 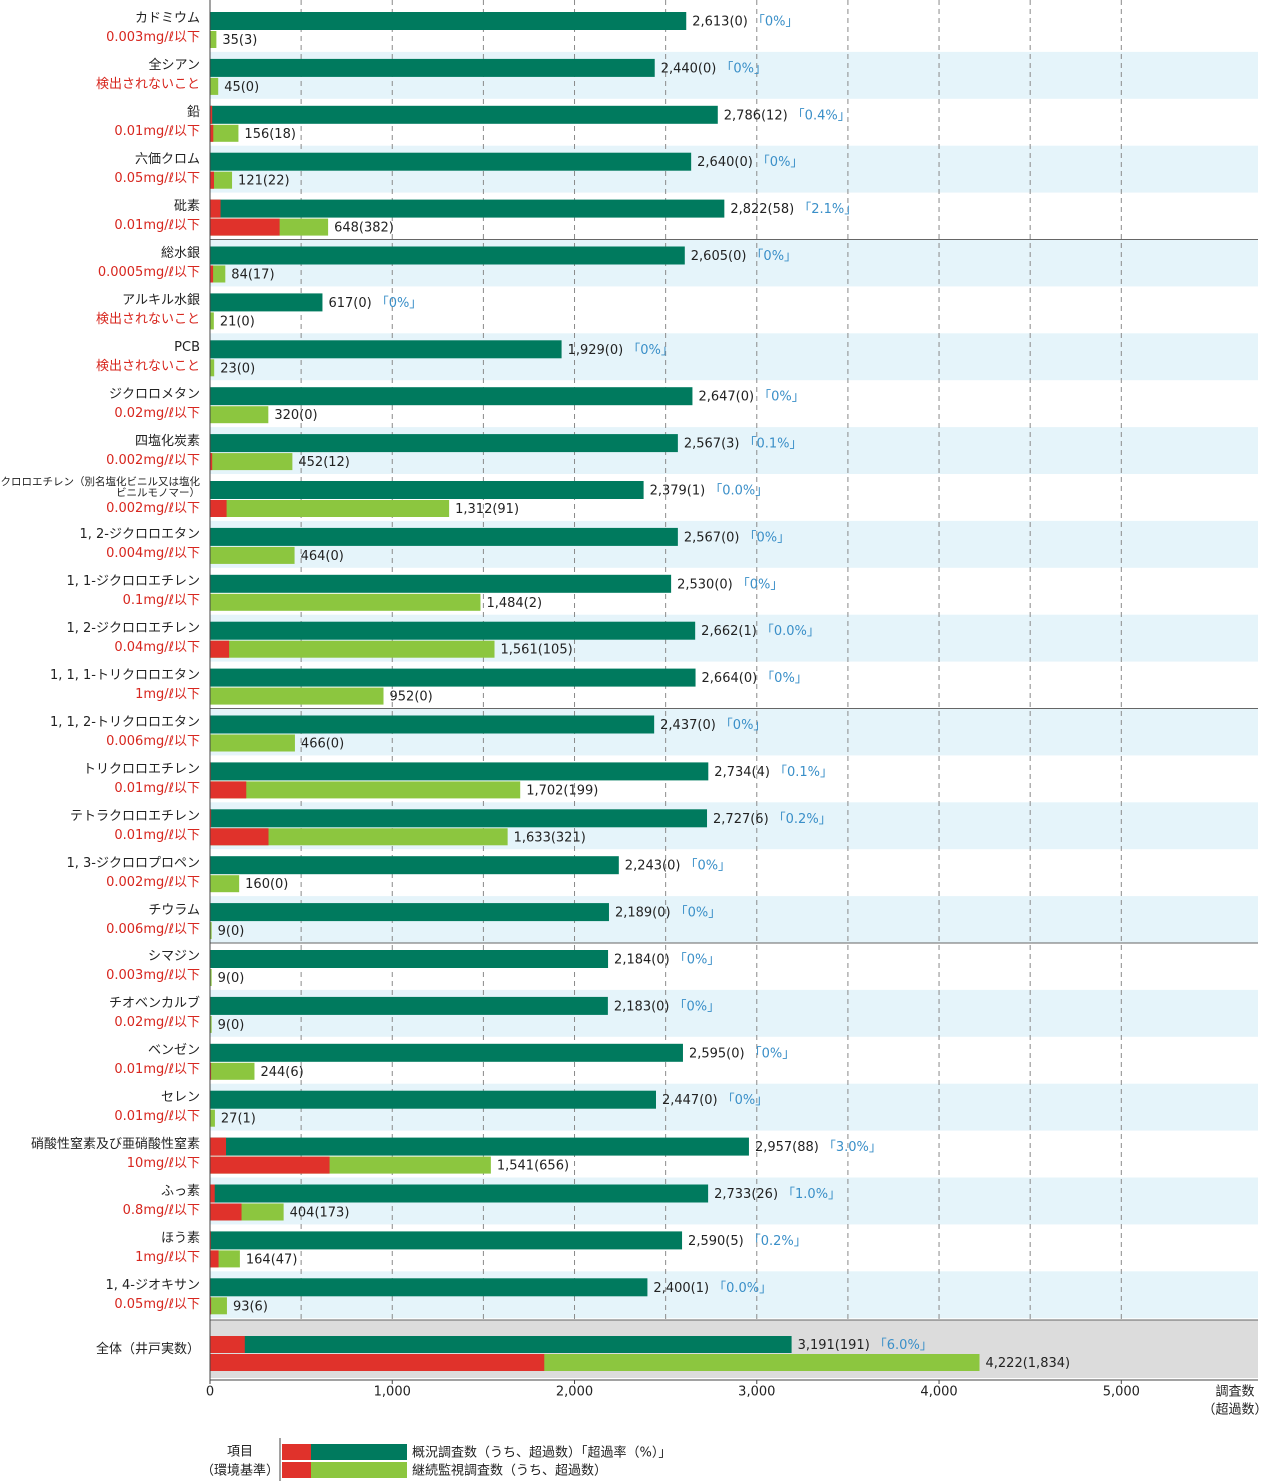 What do you see at coordinates (322, 556) in the screenshot?
I see `value-label: 464(0)` at bounding box center [322, 556].